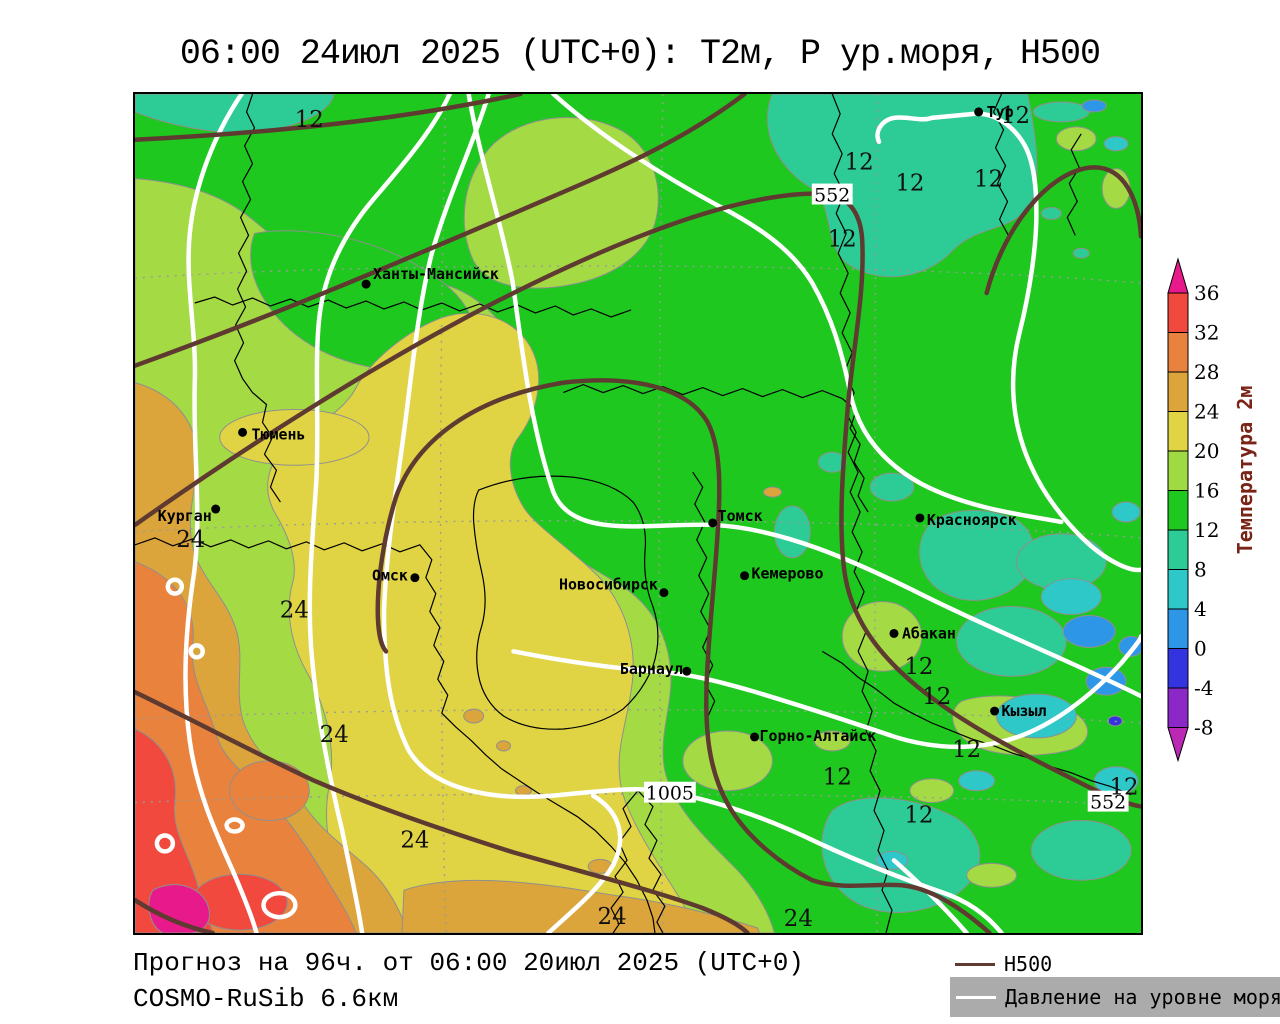  What do you see at coordinates (1142, 997) in the screenshot?
I see `pressure-legend-label: Давление на уровне моря` at bounding box center [1142, 997].